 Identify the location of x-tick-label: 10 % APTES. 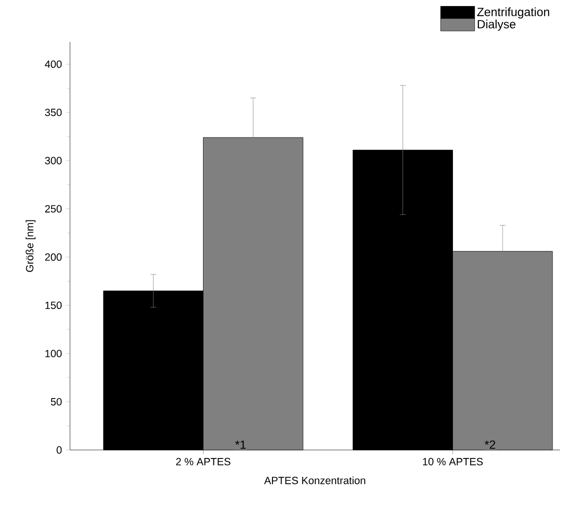
(453, 462).